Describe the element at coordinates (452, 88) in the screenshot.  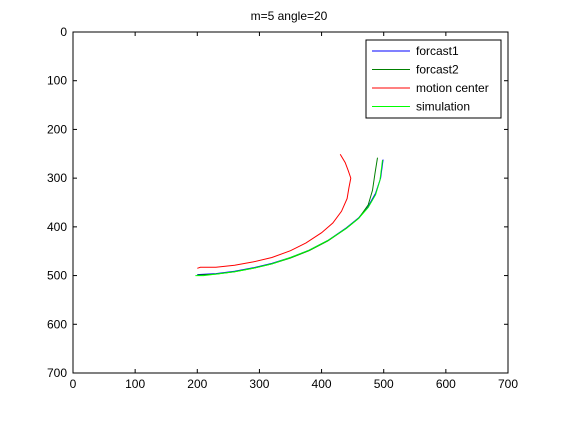
I see `legend-label: motion center` at that location.